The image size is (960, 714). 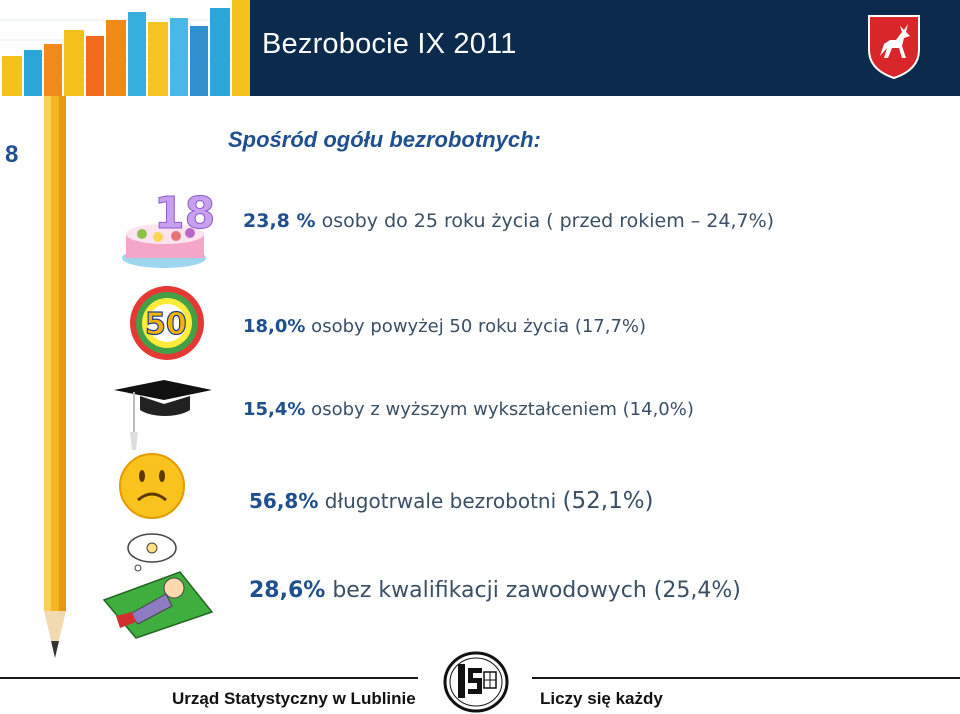 What do you see at coordinates (476, 682) in the screenshot?
I see `us-stat-logo-icon` at bounding box center [476, 682].